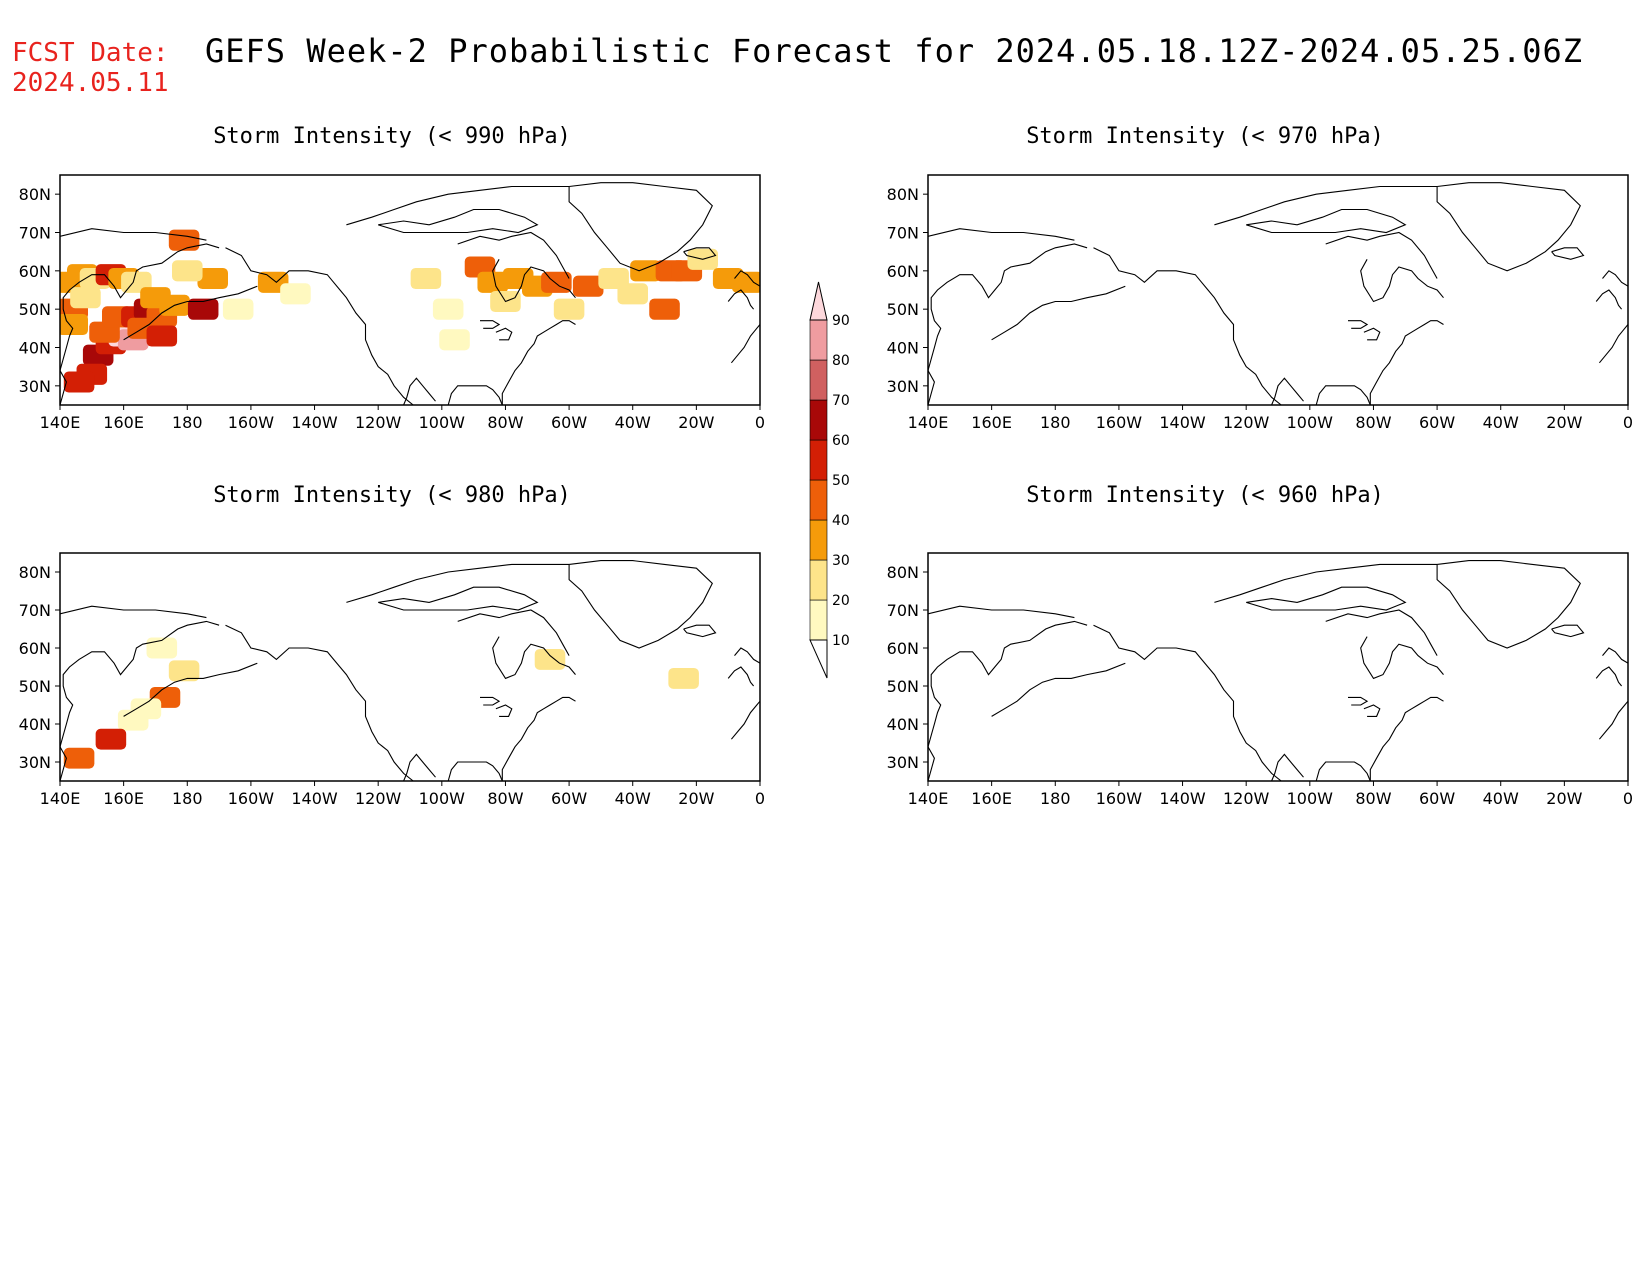  Describe the element at coordinates (1310, 422) in the screenshot. I see `lon-tick-label: 100W` at that location.